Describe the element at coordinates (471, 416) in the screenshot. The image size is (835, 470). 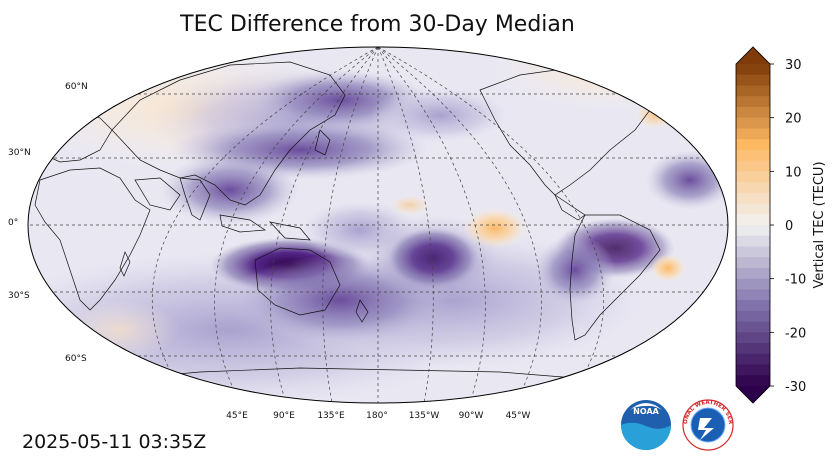
I see `lon-label: 90°W` at that location.